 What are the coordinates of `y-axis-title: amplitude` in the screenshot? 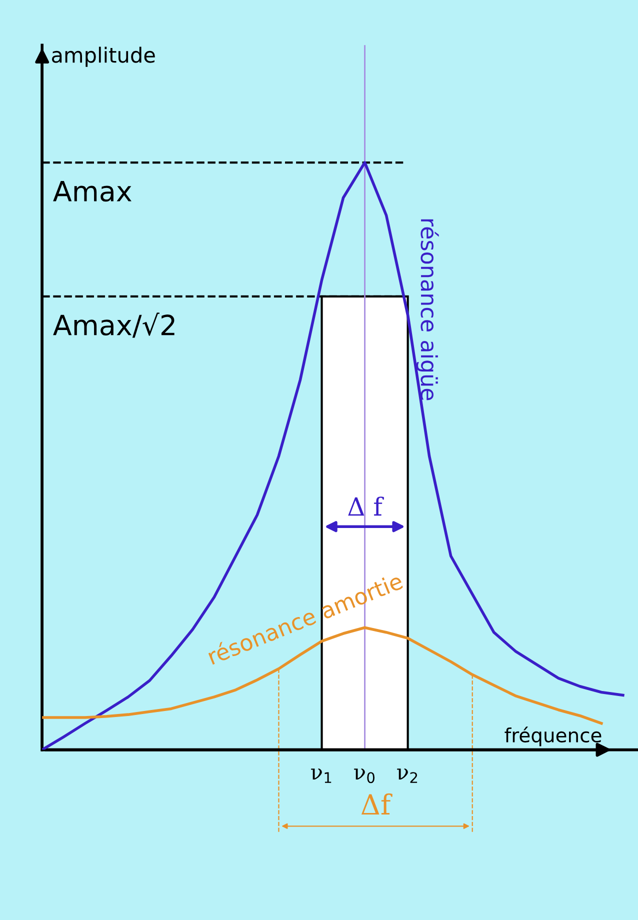 It's located at (103, 56).